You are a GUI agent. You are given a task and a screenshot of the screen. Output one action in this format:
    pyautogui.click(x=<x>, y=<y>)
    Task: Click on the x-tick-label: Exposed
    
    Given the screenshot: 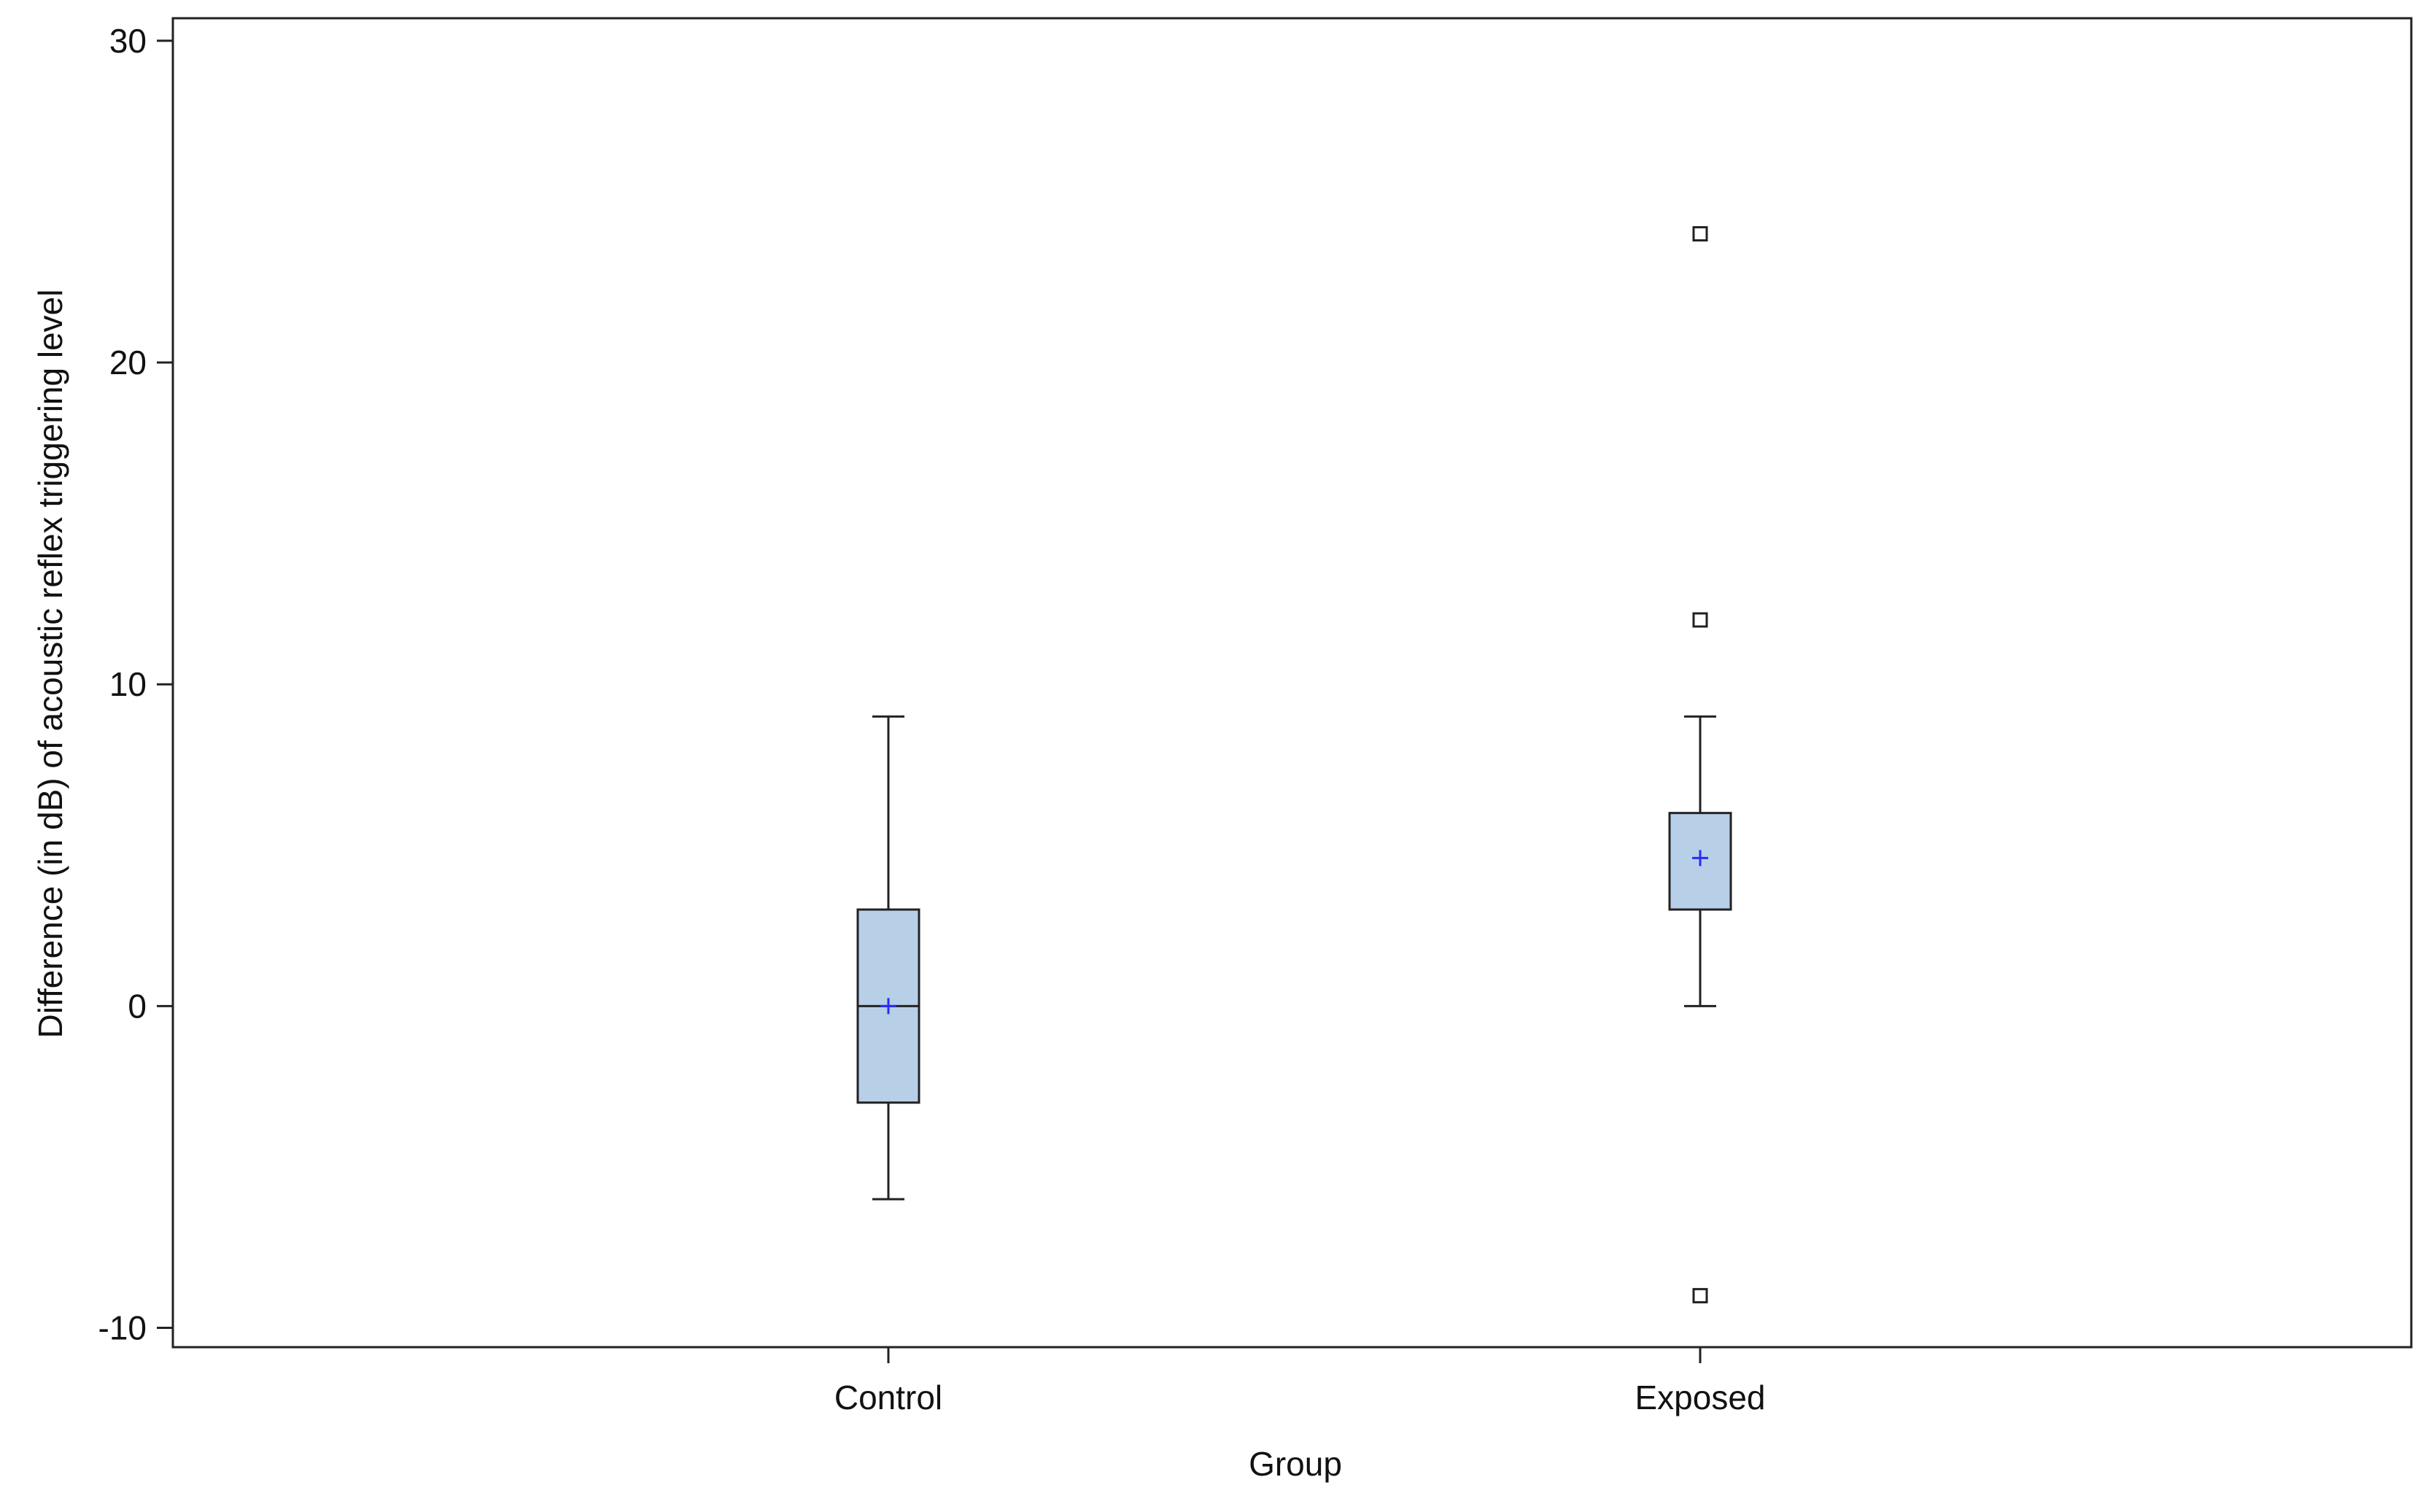 What is the action you would take?
    pyautogui.click(x=1700, y=1397)
    